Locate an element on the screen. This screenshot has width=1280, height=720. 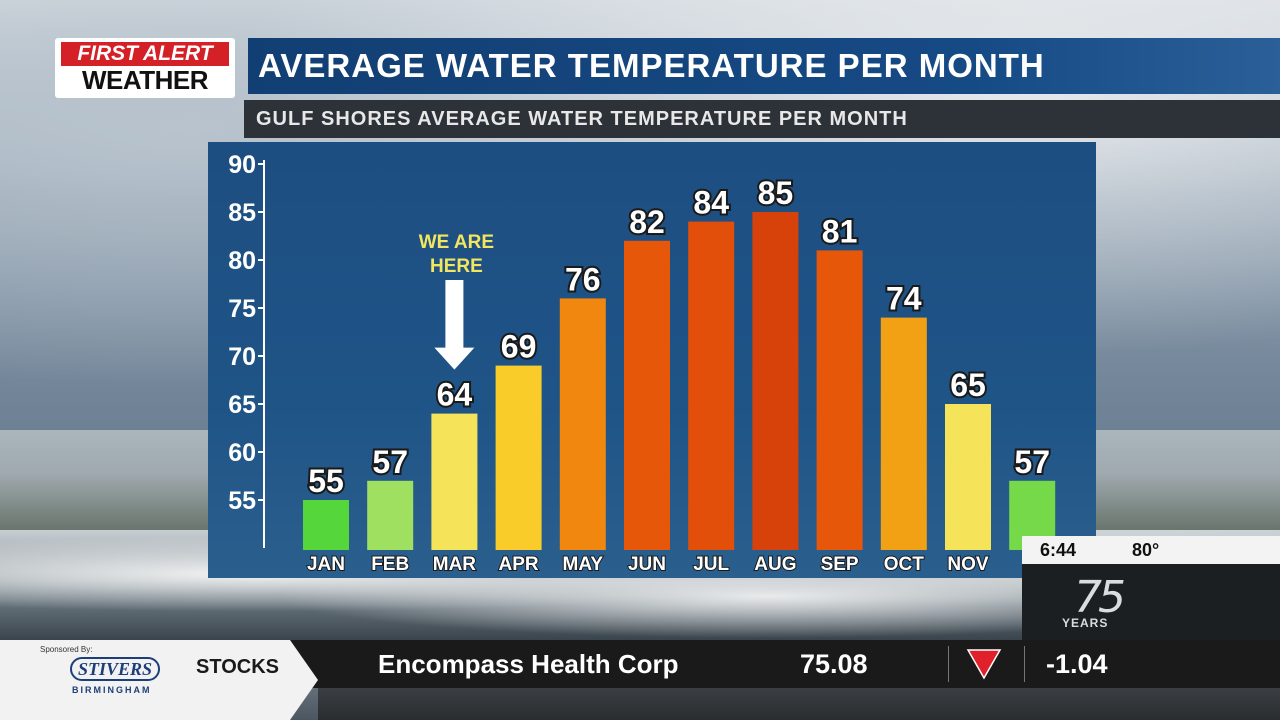
bar-jan is located at coordinates (326, 525).